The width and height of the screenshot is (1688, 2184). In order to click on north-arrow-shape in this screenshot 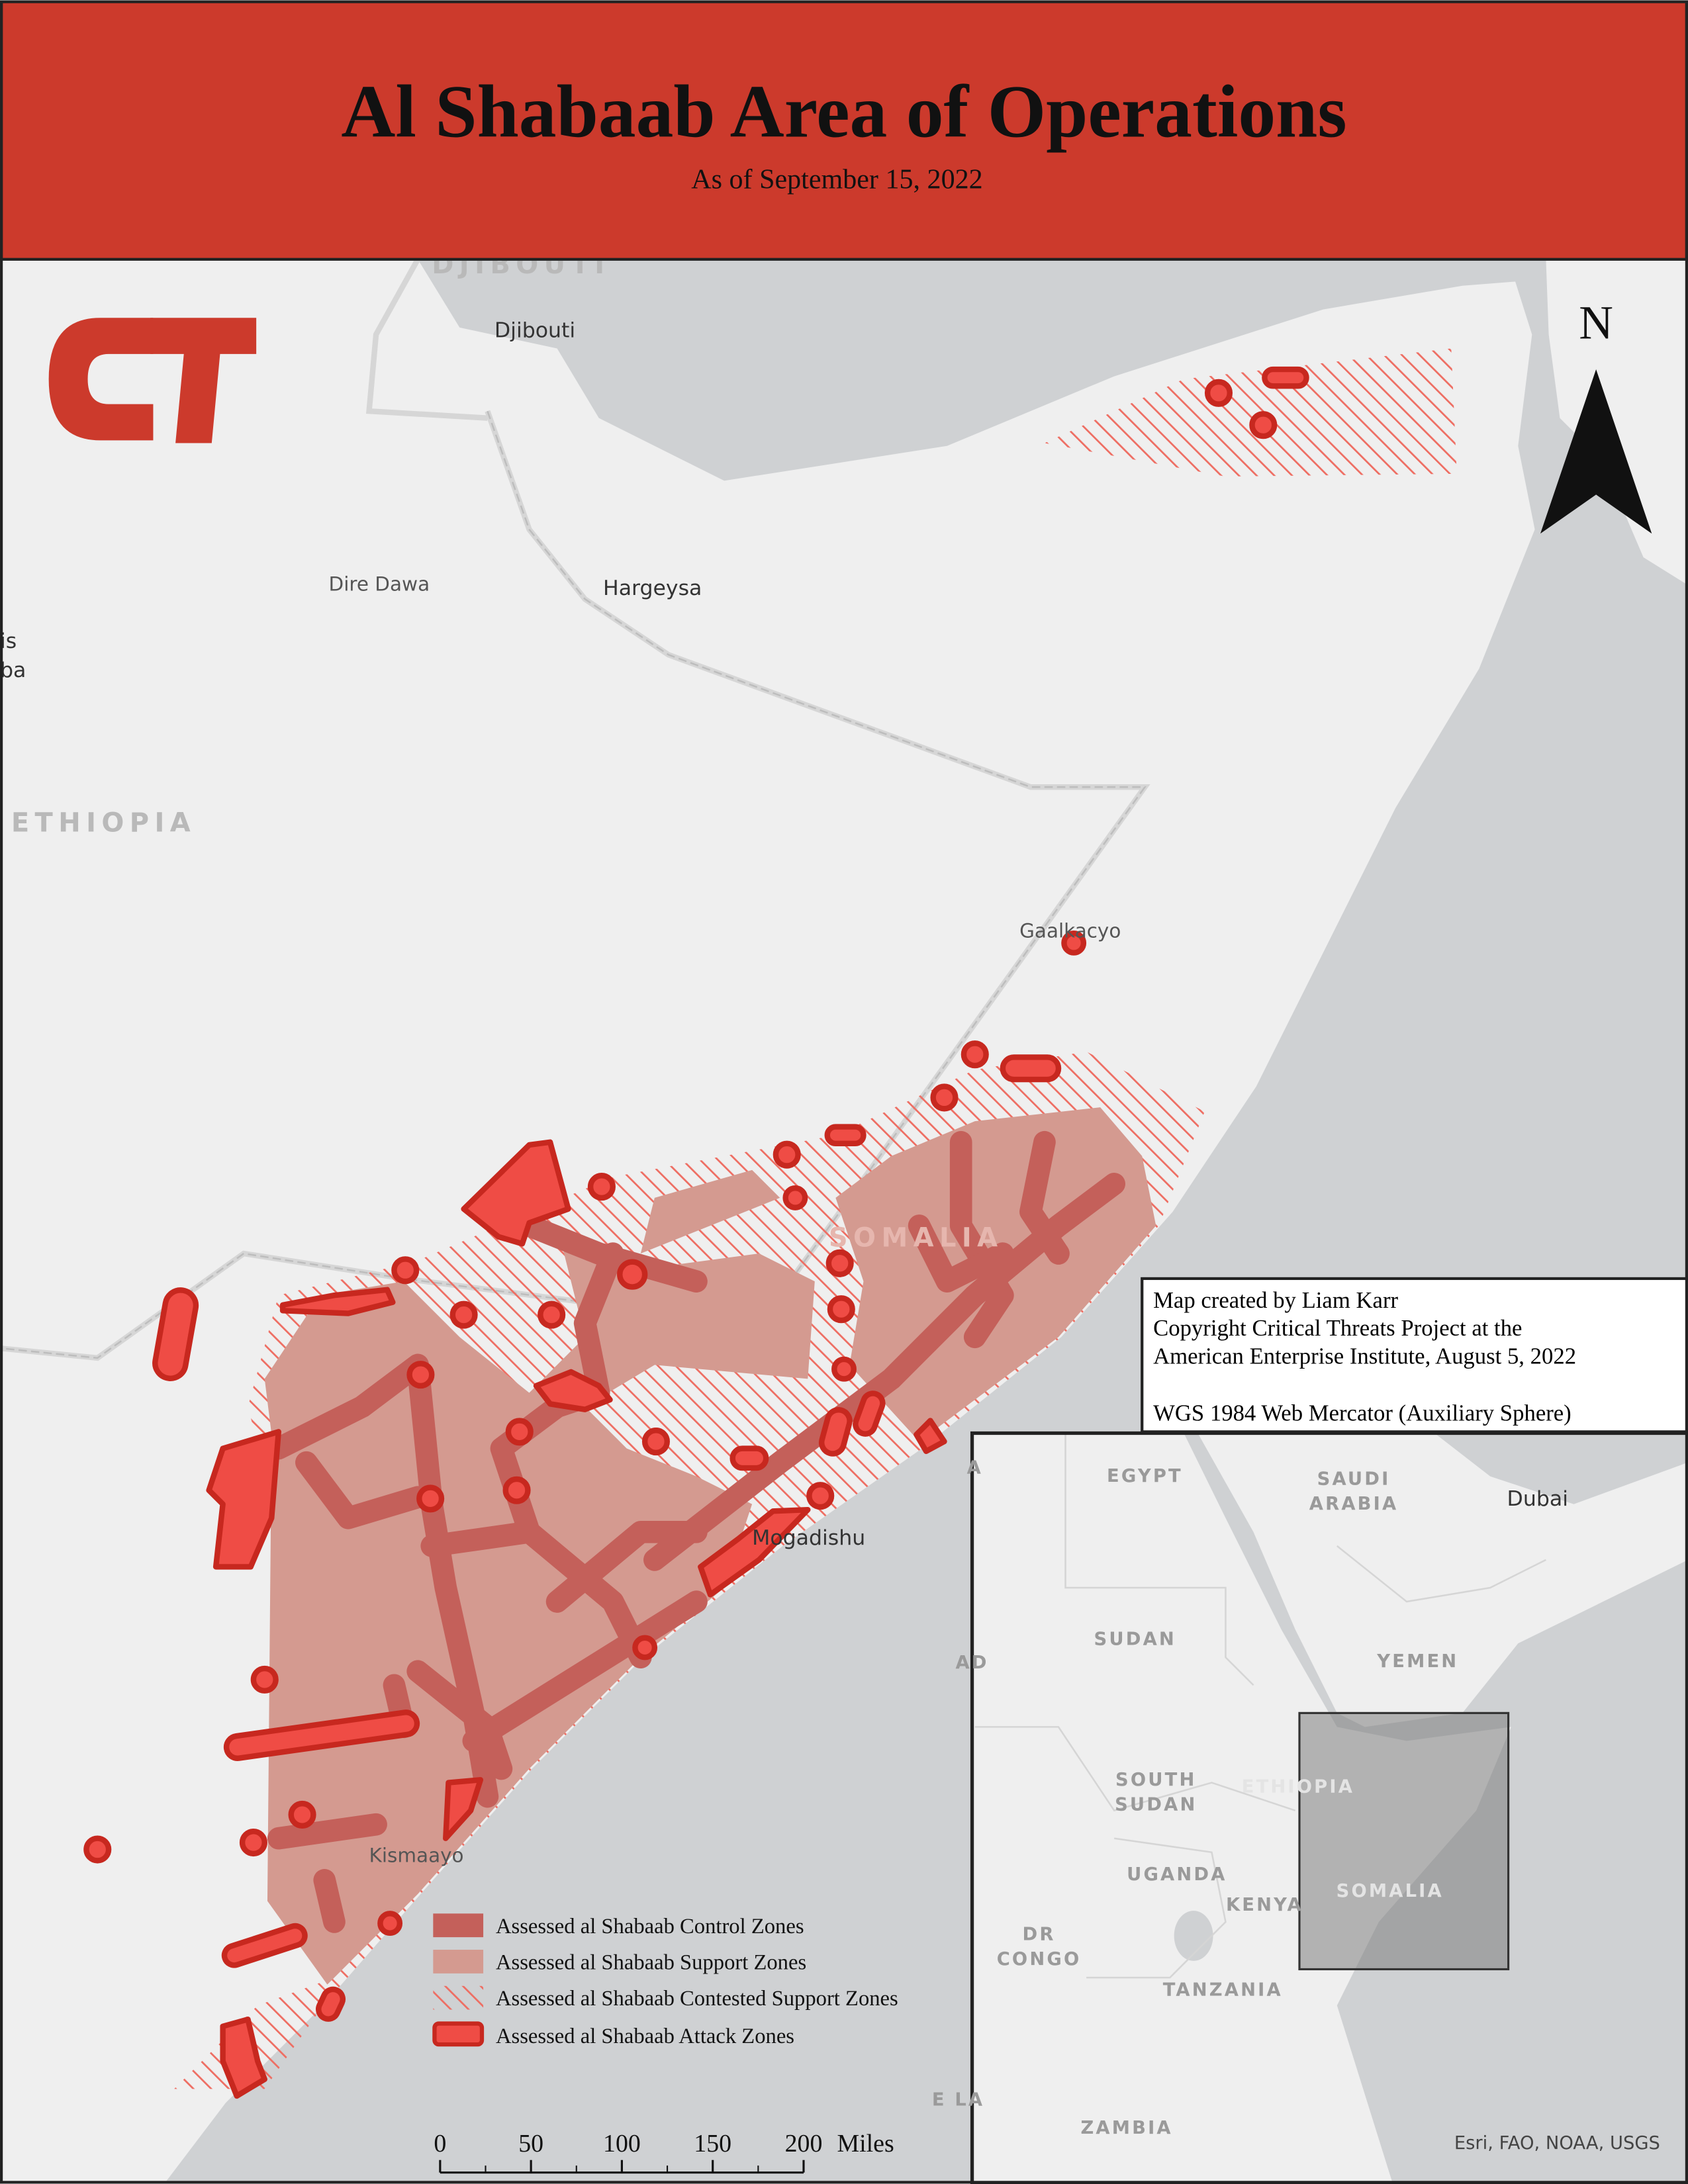, I will do `click(1596, 451)`.